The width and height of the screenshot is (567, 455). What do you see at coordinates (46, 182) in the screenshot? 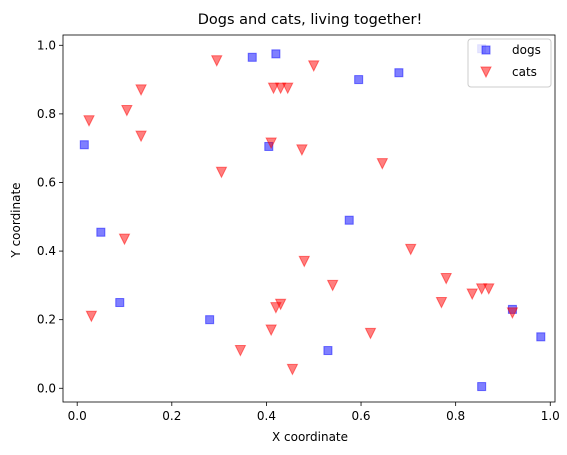
I see `y-tick-label: 0.6` at bounding box center [46, 182].